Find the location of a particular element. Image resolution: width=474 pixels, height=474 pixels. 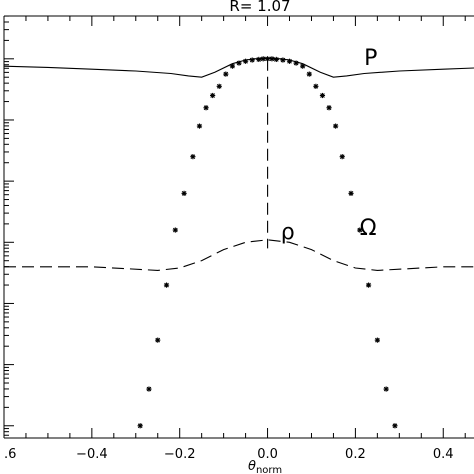

series-label: Ω is located at coordinates (368, 228).